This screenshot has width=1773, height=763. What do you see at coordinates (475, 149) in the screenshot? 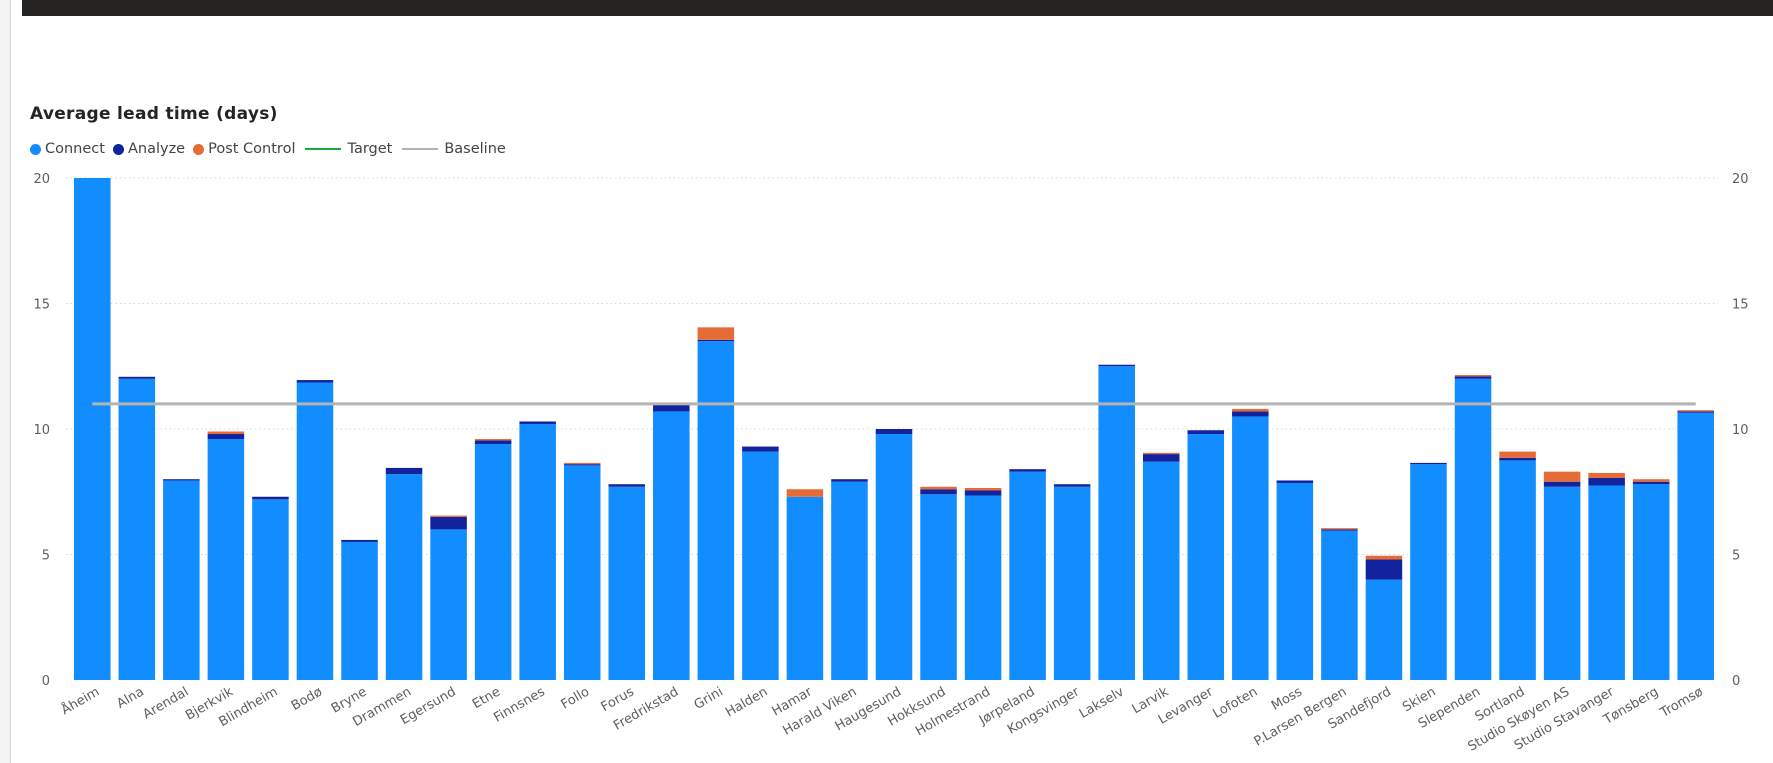
I see `legend-label-baseline: Baseline` at bounding box center [475, 149].